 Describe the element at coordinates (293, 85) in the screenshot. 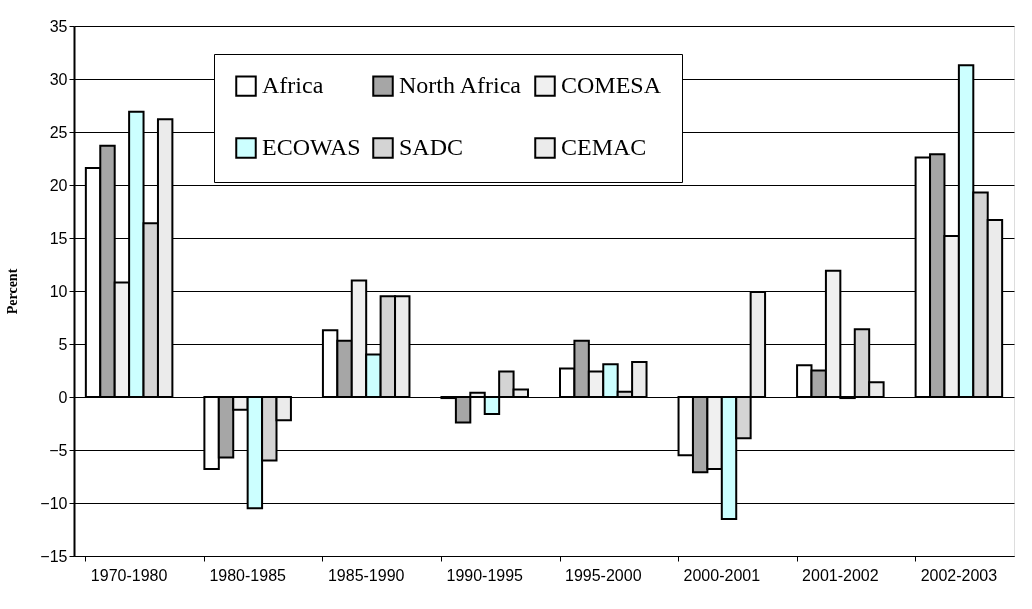

I see `legend-label: Africa` at that location.